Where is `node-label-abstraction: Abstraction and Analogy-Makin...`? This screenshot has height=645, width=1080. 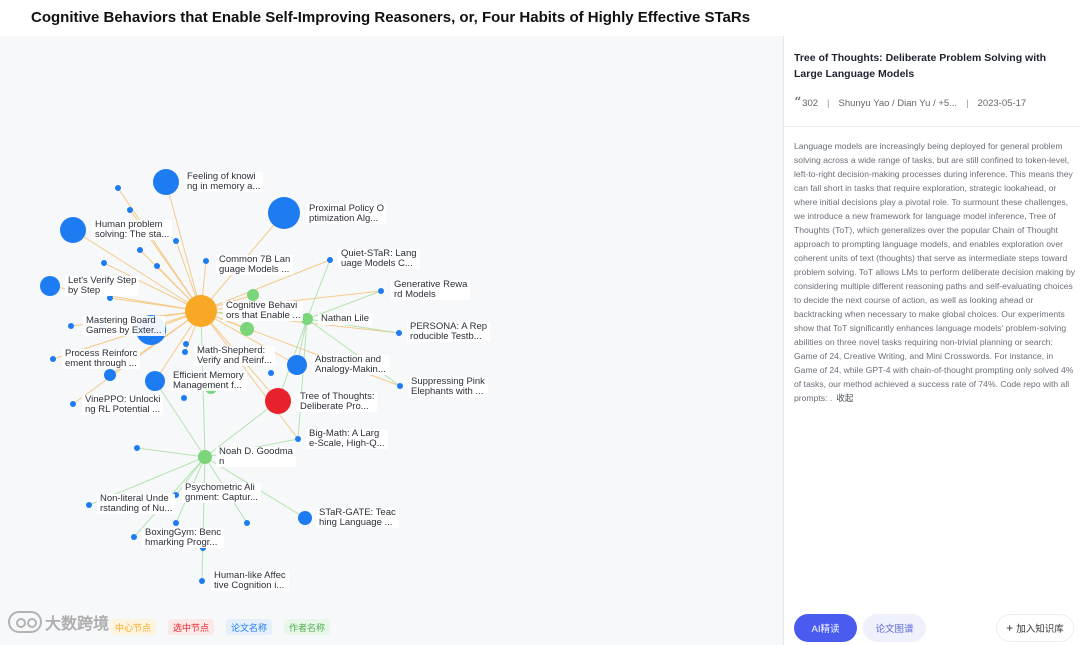 node-label-abstraction: Abstraction and Analogy-Makin... is located at coordinates (350, 365).